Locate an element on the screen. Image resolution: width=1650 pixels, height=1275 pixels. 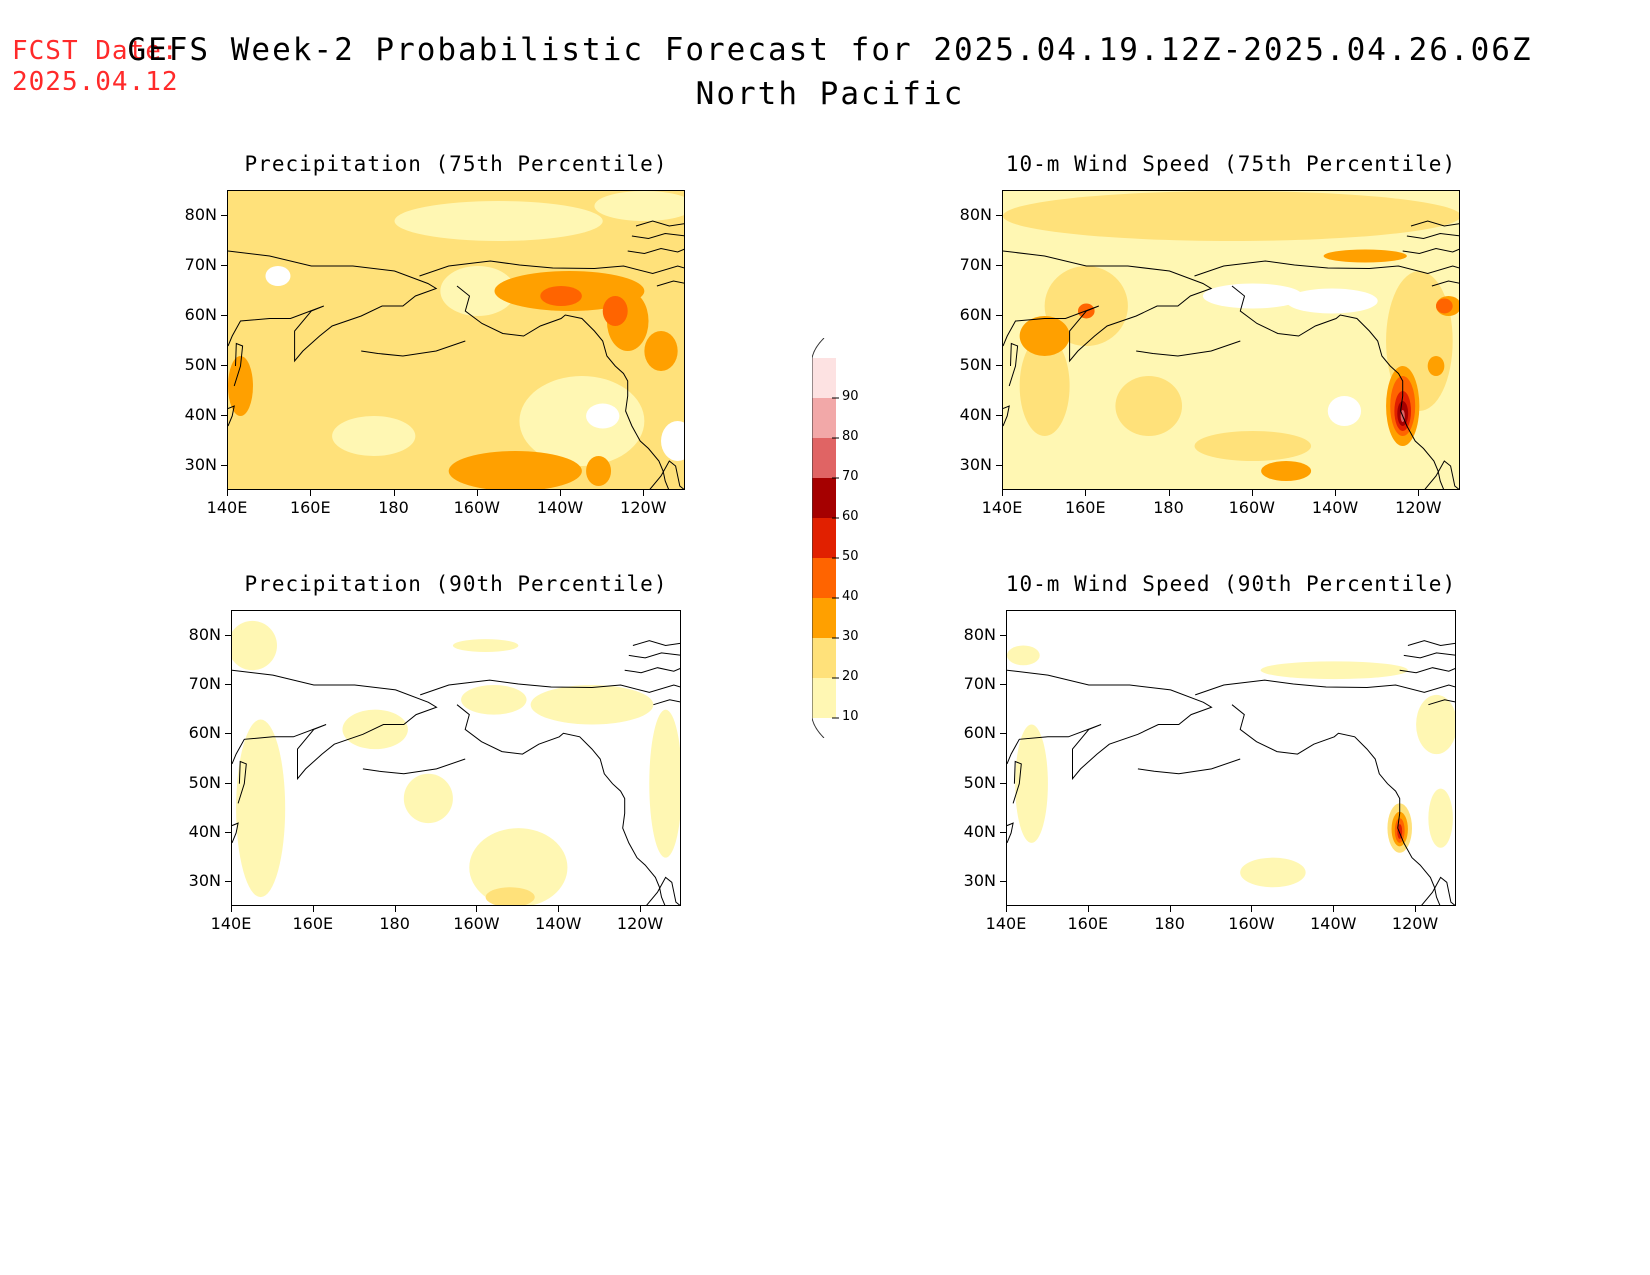
colorbar-label: 20 is located at coordinates (850, 676).